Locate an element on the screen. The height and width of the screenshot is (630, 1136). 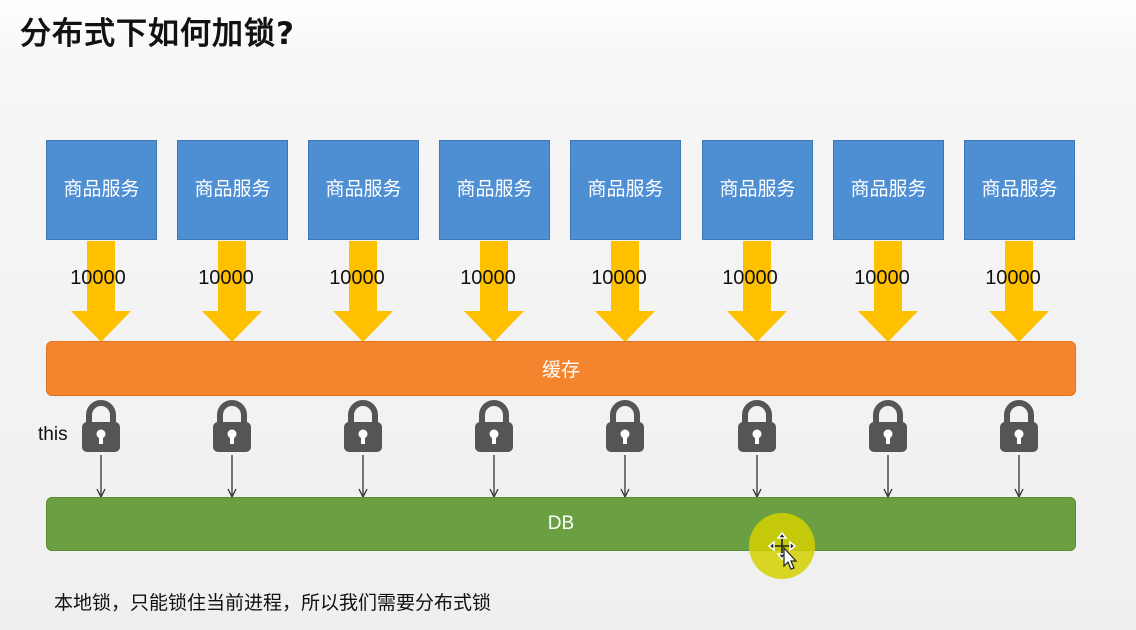
slide-title: 分布式下如何加锁? is located at coordinates (157, 30).